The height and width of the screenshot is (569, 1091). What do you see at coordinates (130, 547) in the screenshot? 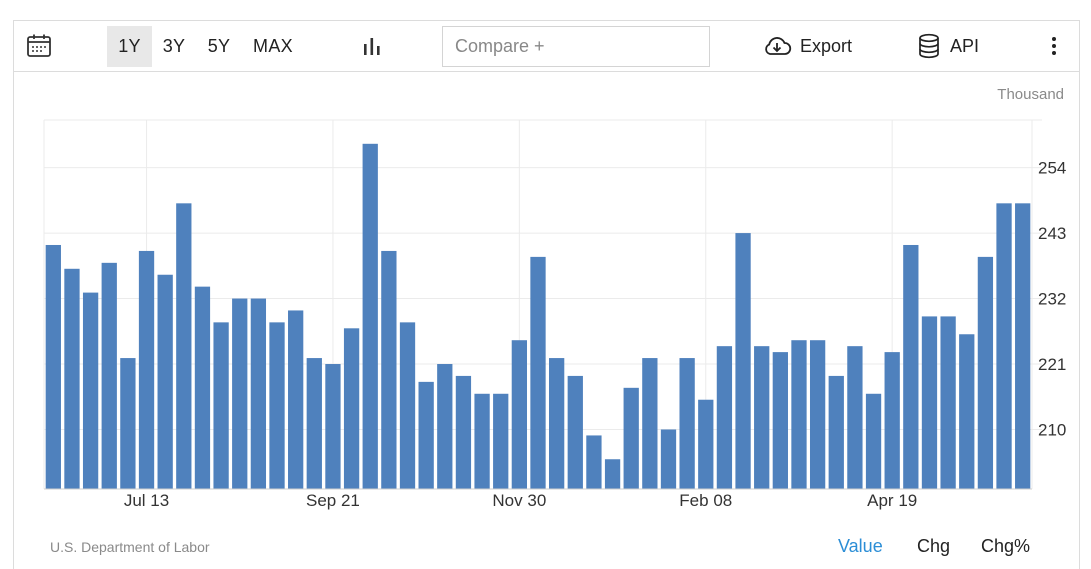
I see `source-label: U.S. Department of Labor` at bounding box center [130, 547].